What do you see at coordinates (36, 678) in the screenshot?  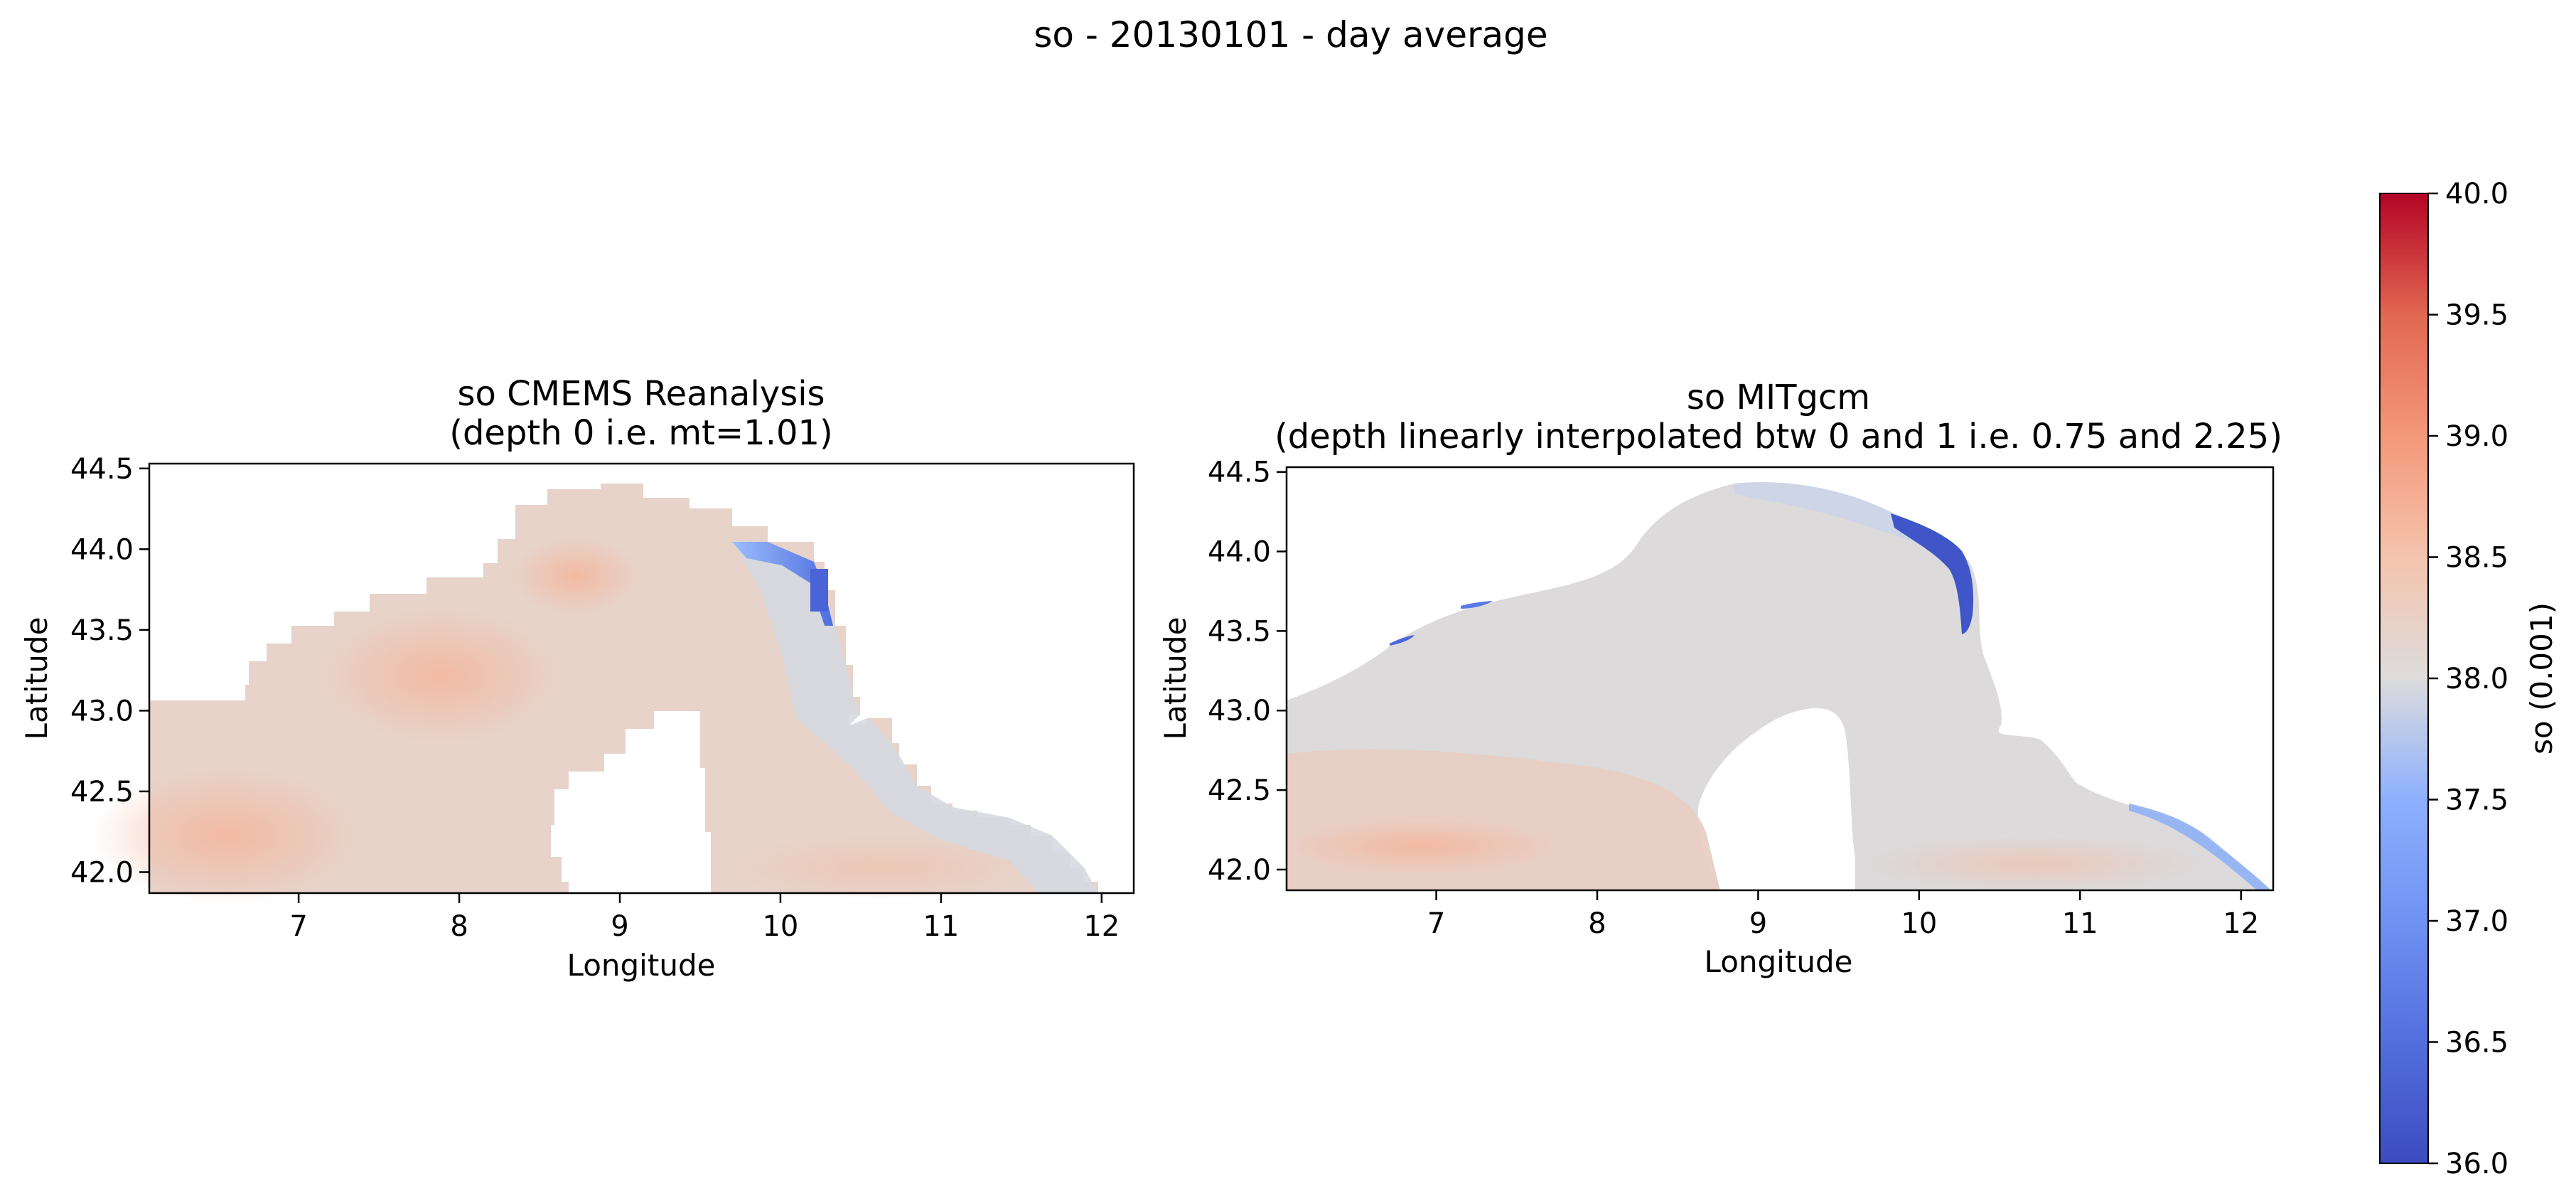 I see `panel-cmems-ylabel: Latitude` at bounding box center [36, 678].